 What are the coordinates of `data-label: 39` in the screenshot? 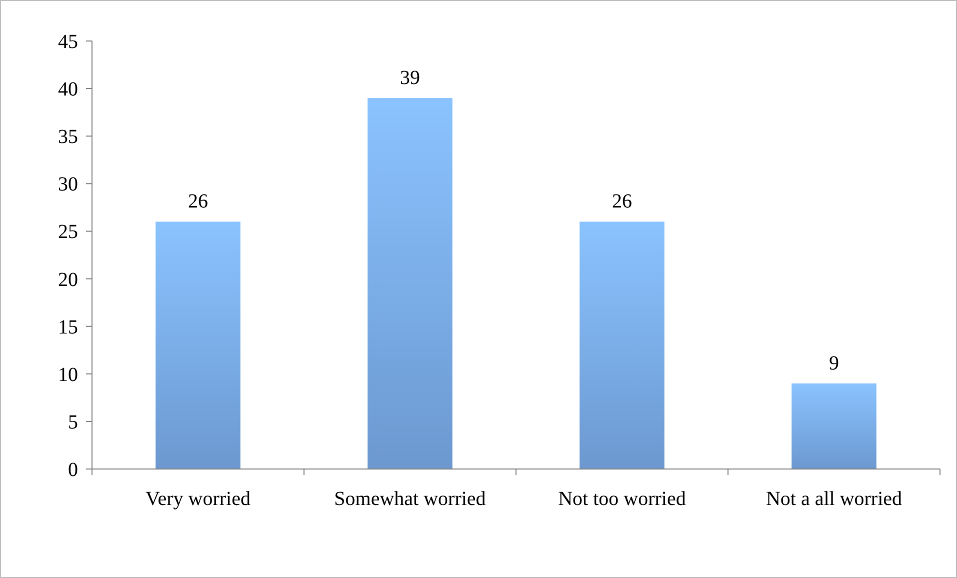 It's located at (410, 78).